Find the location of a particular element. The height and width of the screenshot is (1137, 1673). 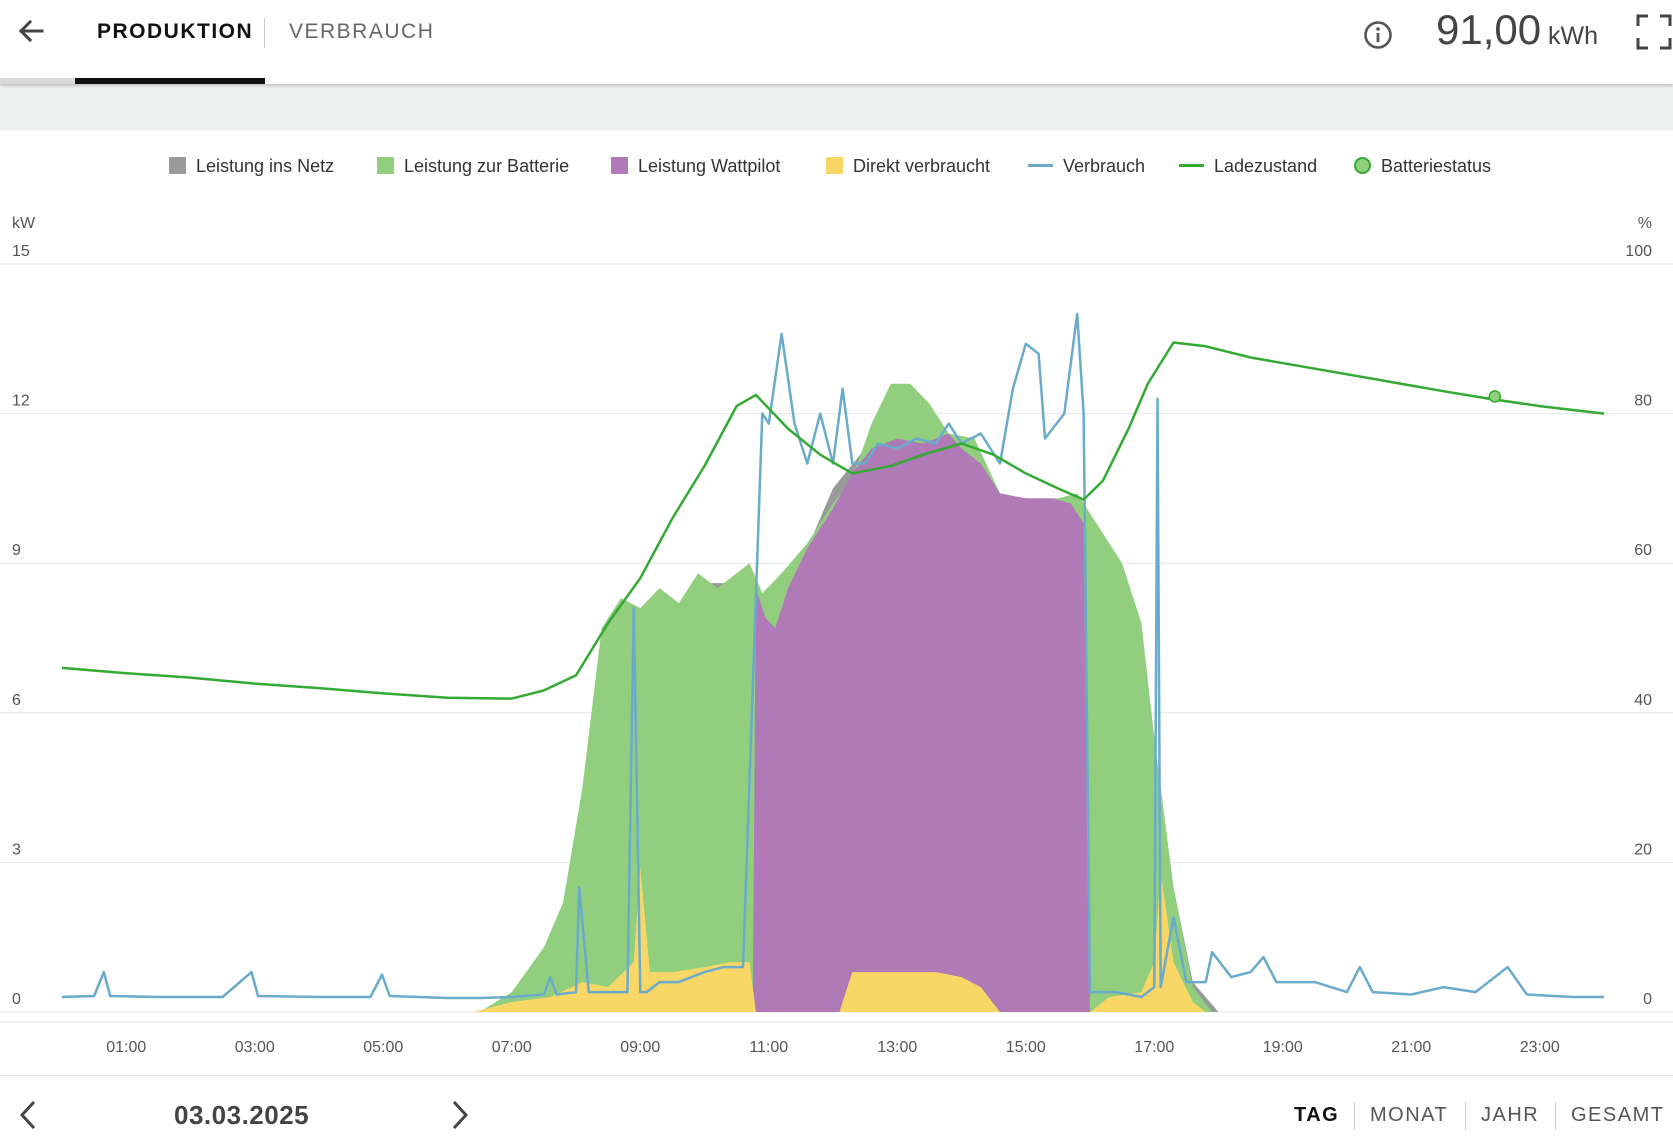

y-tick-label: 9 is located at coordinates (16, 550).